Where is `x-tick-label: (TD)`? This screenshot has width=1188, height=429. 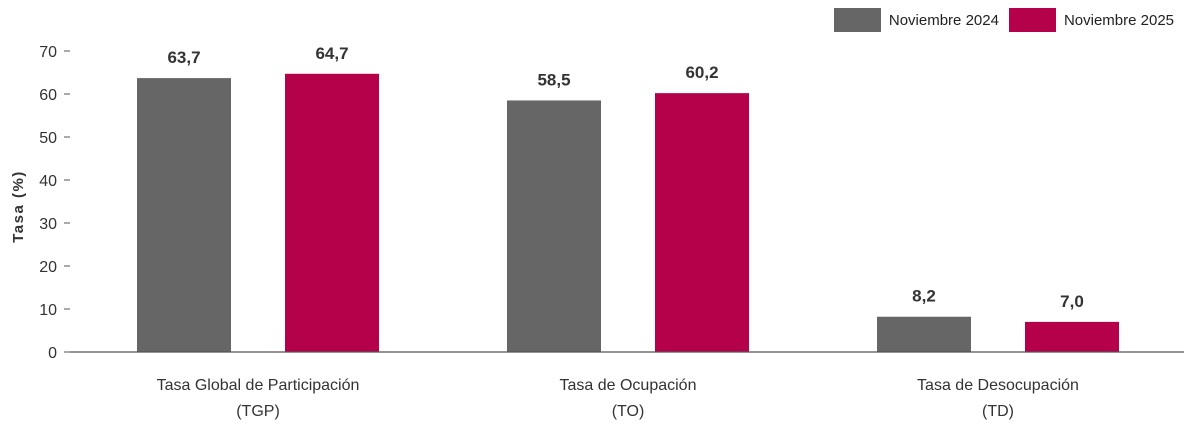
x-tick-label: (TD) is located at coordinates (998, 411).